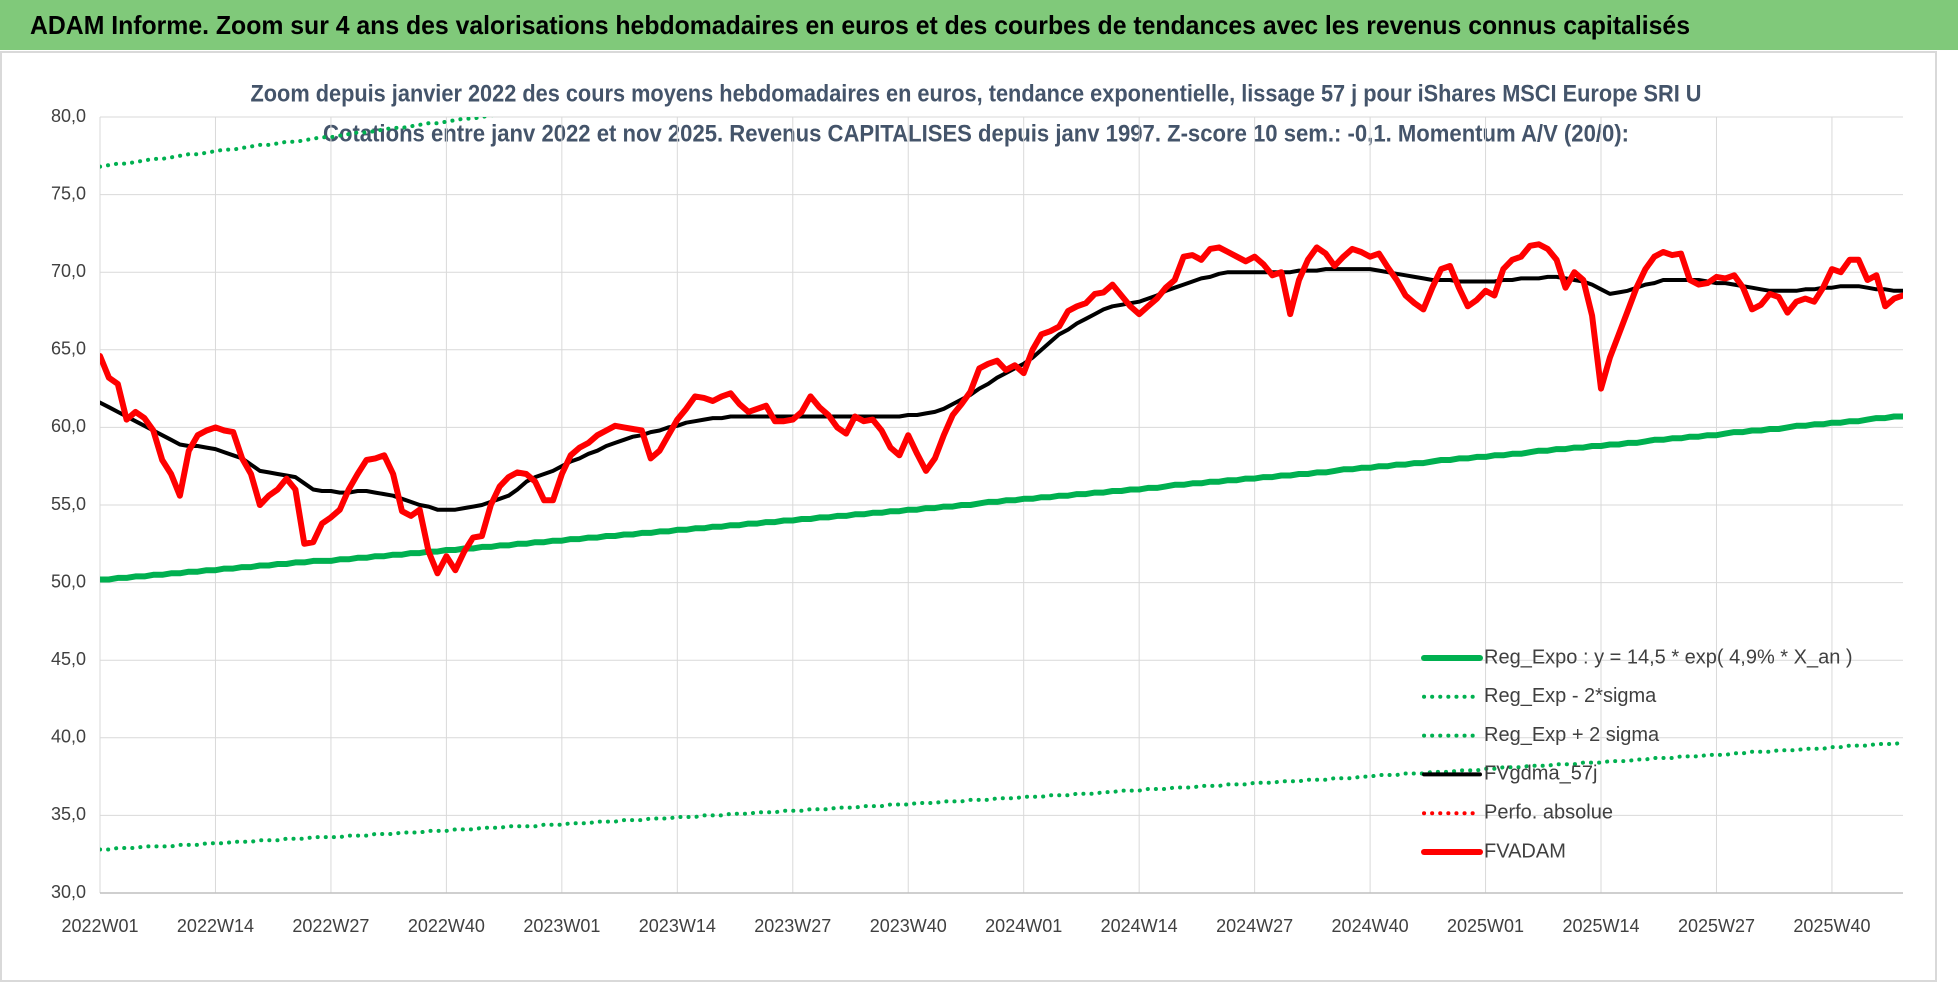 The width and height of the screenshot is (1958, 984). I want to click on x-tick-label: 2024W01, so click(1023, 926).